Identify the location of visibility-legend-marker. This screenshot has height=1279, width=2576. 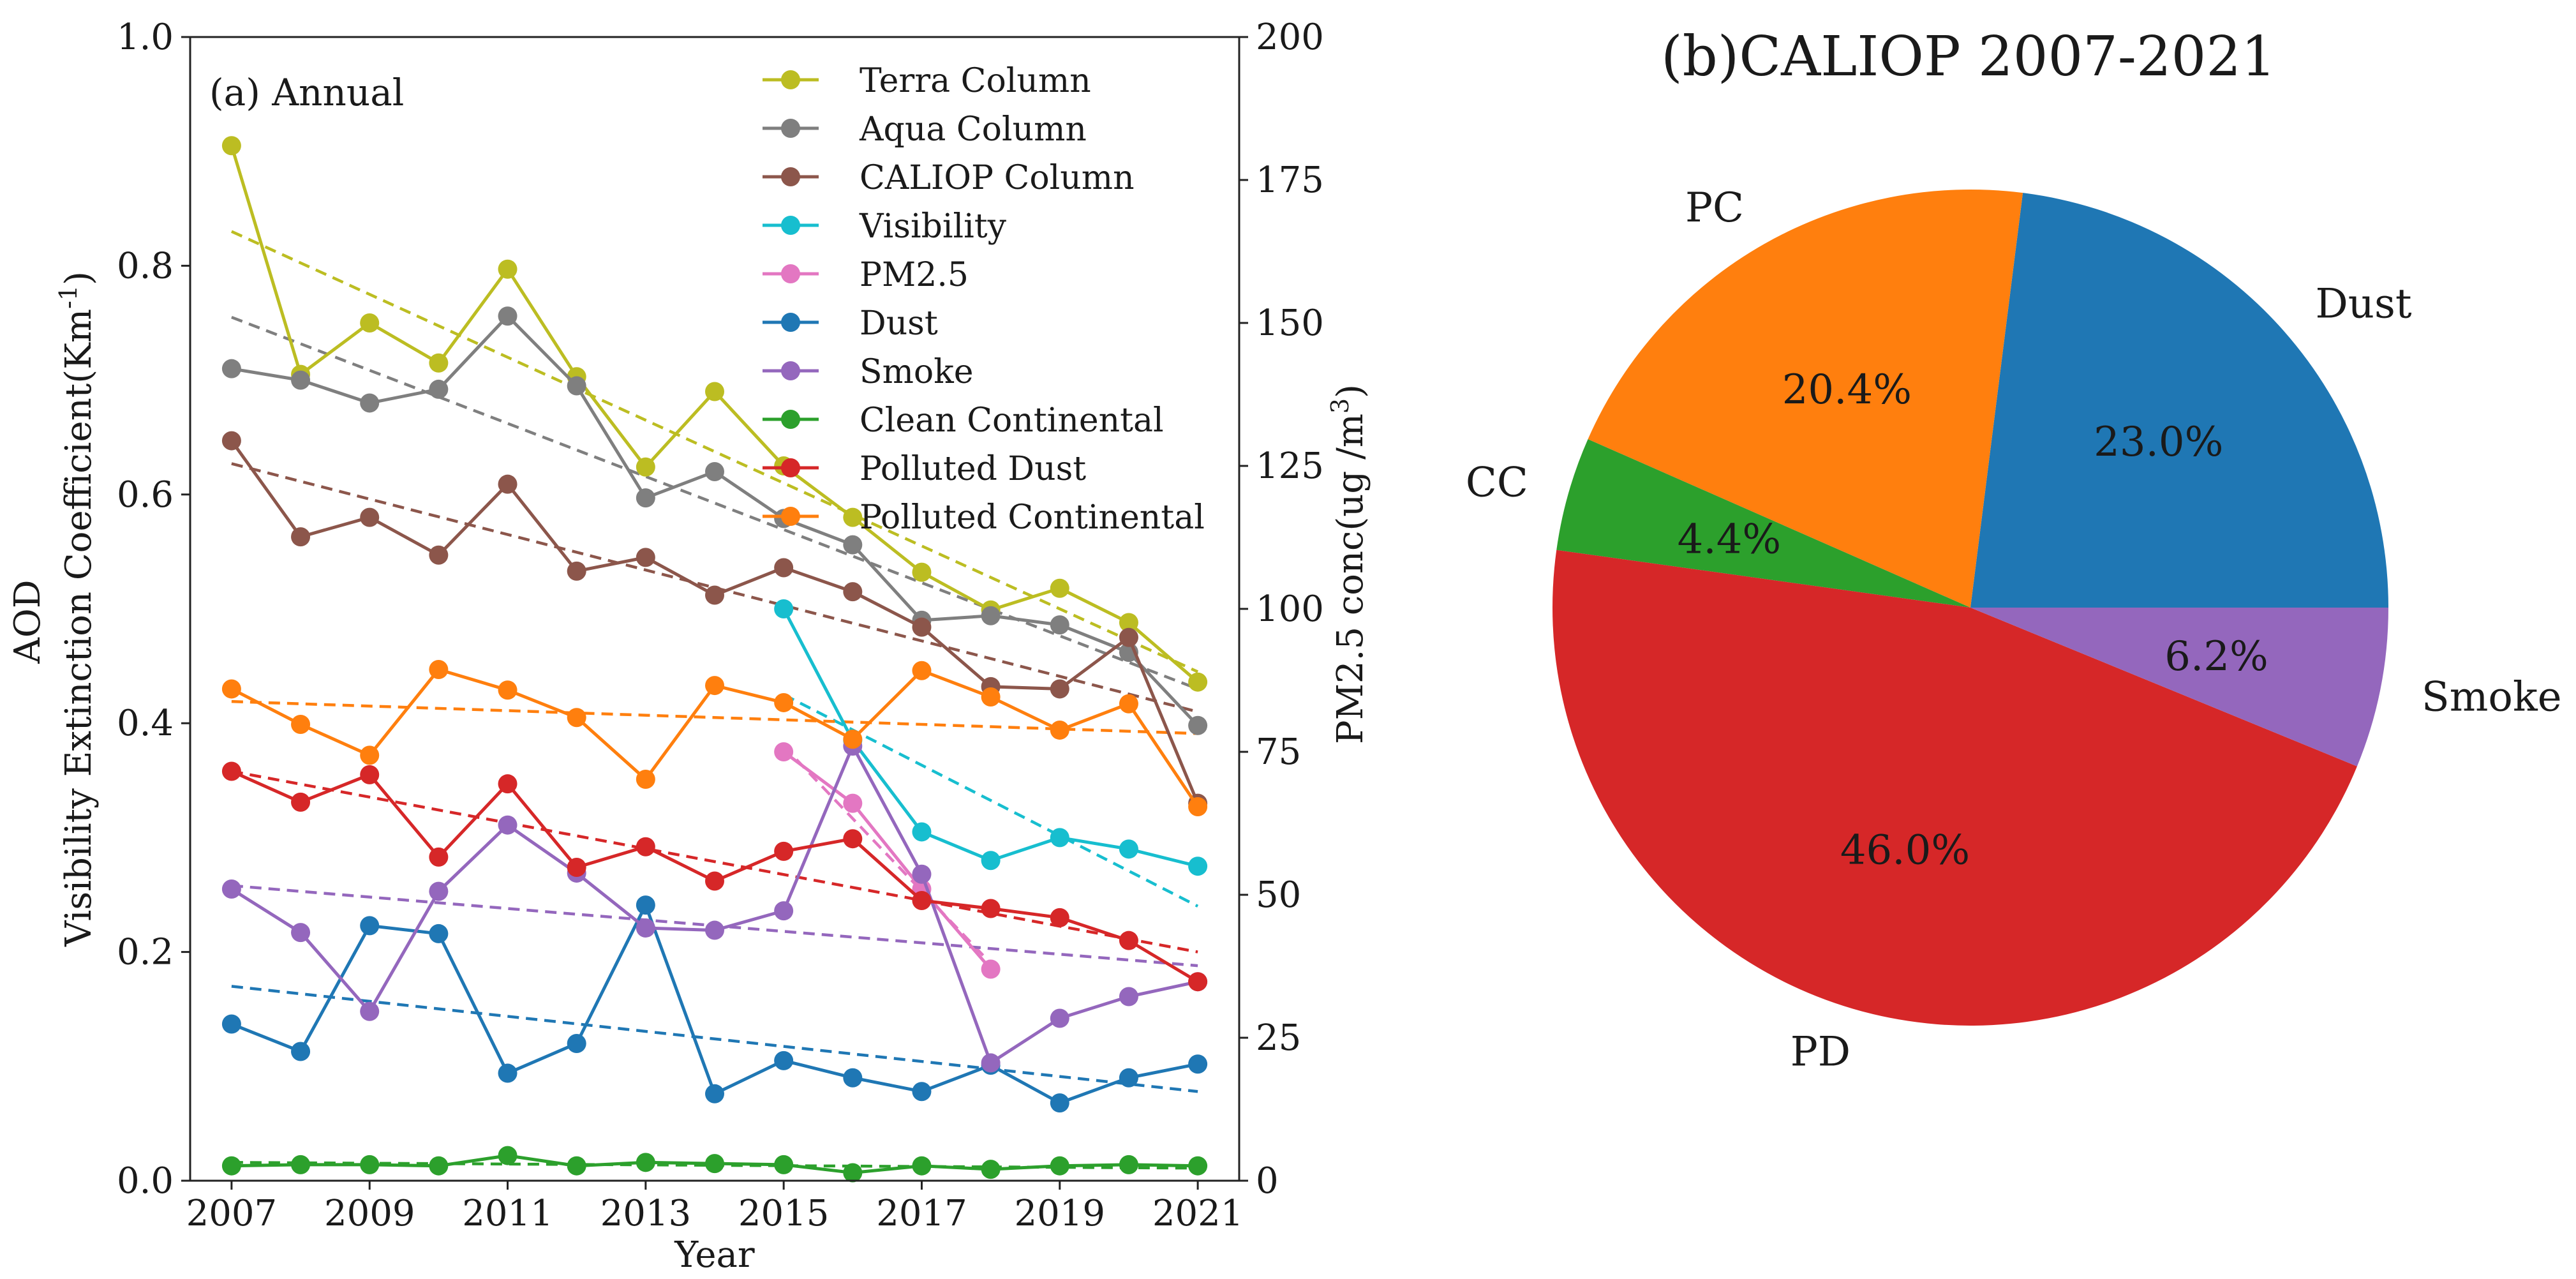
(790, 226).